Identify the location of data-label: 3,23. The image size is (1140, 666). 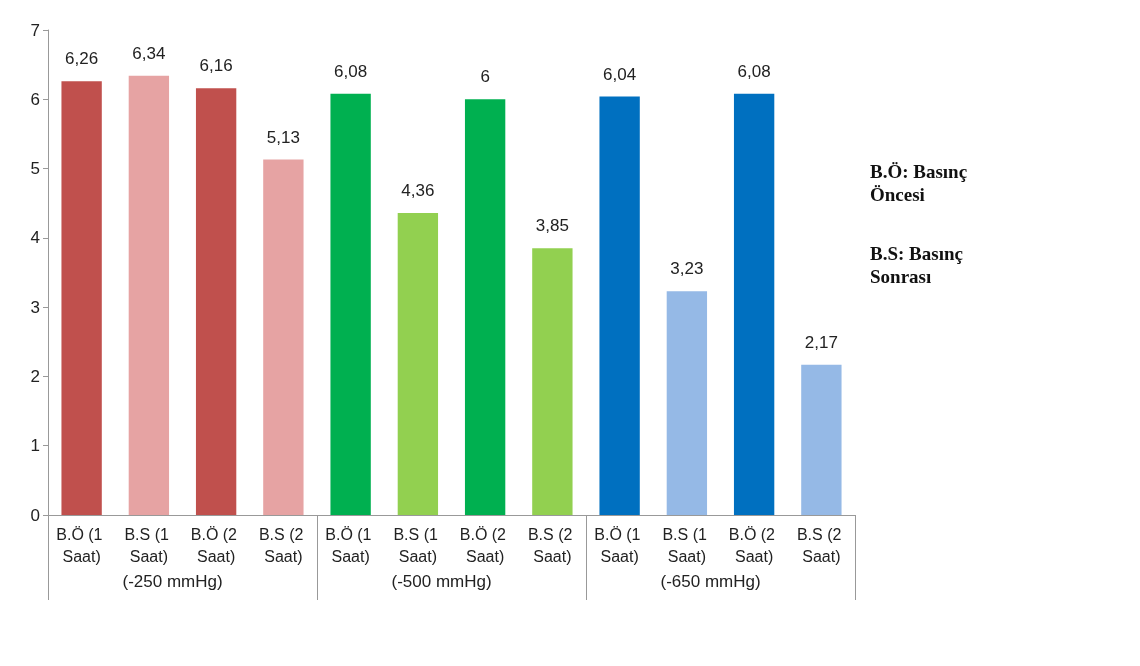
(687, 269).